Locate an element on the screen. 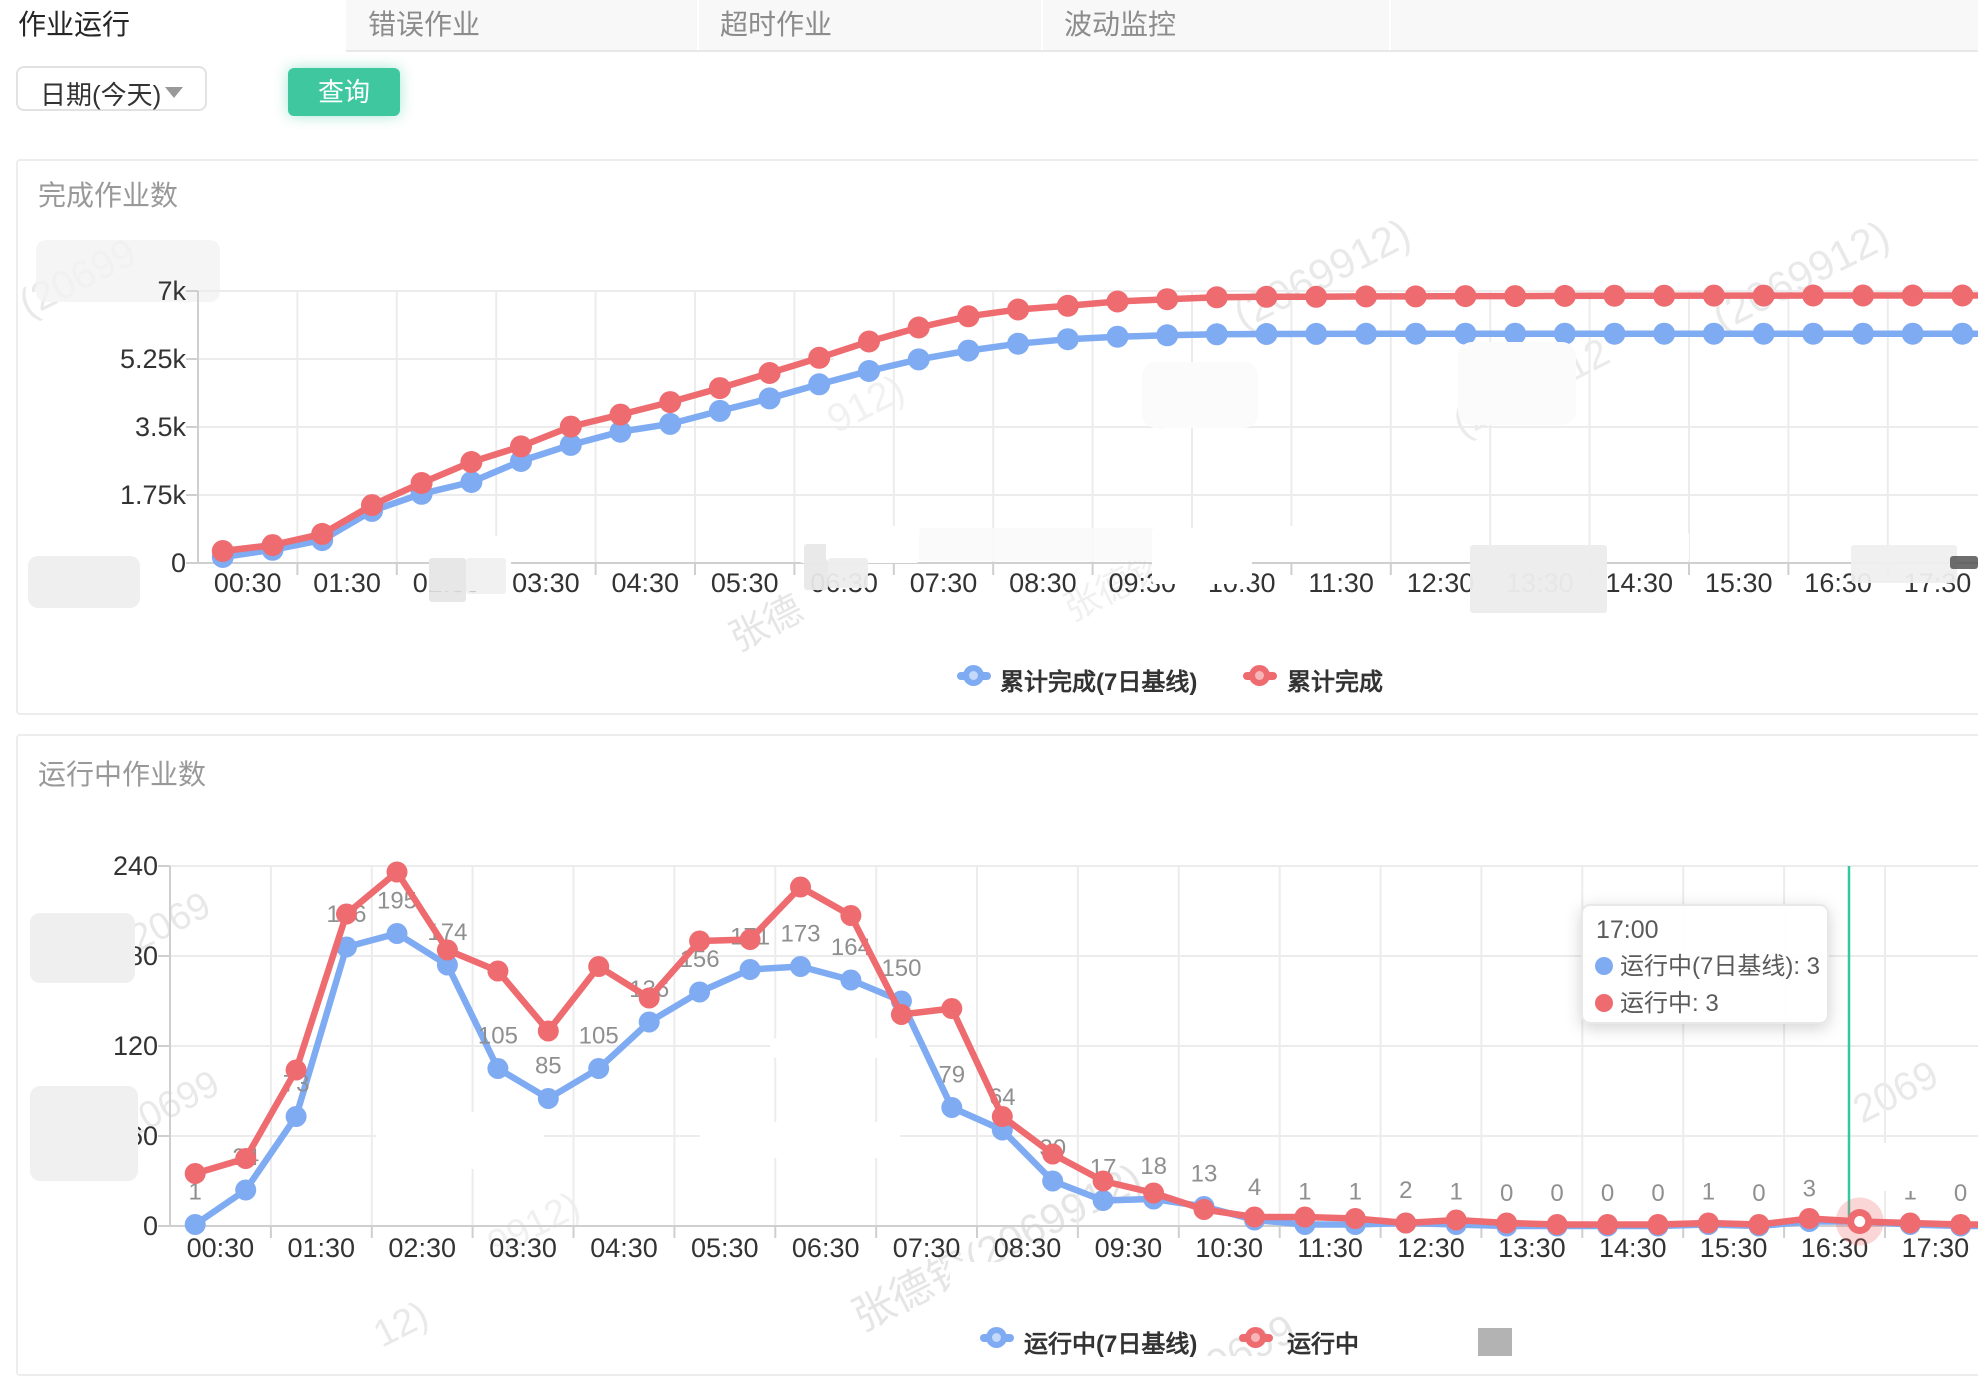 The width and height of the screenshot is (1978, 1376). svg-text: 运行中: 3 is located at coordinates (1669, 1003).